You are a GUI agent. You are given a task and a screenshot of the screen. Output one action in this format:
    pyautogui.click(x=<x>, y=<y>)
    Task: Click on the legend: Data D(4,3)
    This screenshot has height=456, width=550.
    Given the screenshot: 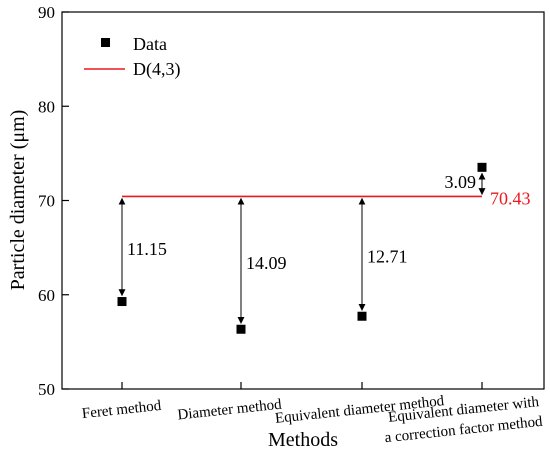 What is the action you would take?
    pyautogui.click(x=132, y=57)
    